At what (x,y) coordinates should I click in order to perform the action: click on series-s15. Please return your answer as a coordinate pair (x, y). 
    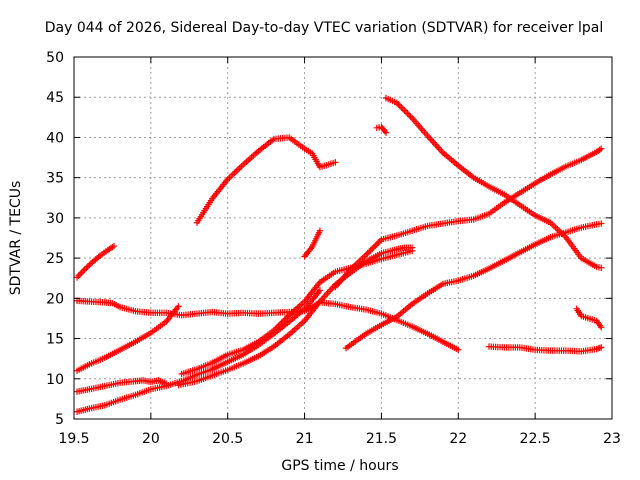
    Looking at the image, I should click on (589, 318).